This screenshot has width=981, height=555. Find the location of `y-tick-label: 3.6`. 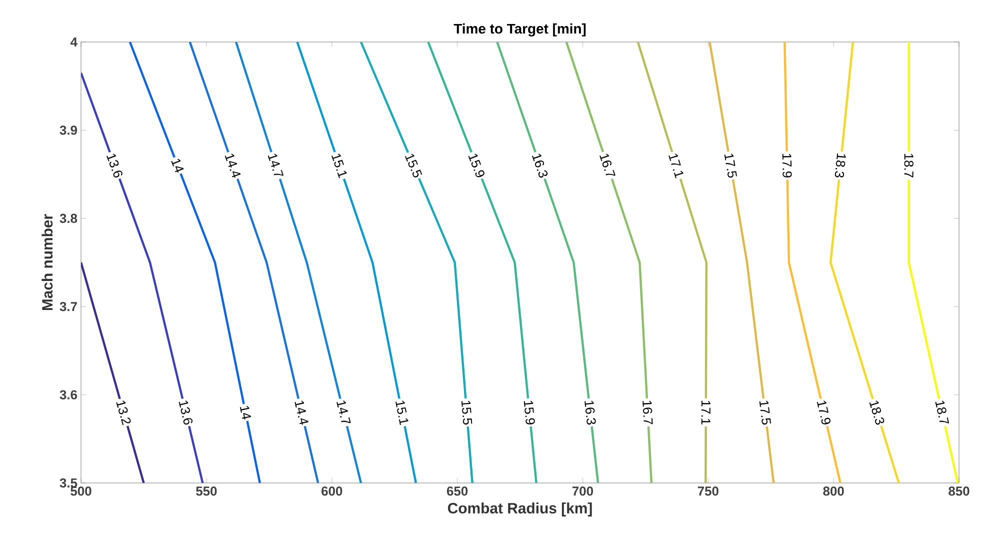

y-tick-label: 3.6 is located at coordinates (69, 395).